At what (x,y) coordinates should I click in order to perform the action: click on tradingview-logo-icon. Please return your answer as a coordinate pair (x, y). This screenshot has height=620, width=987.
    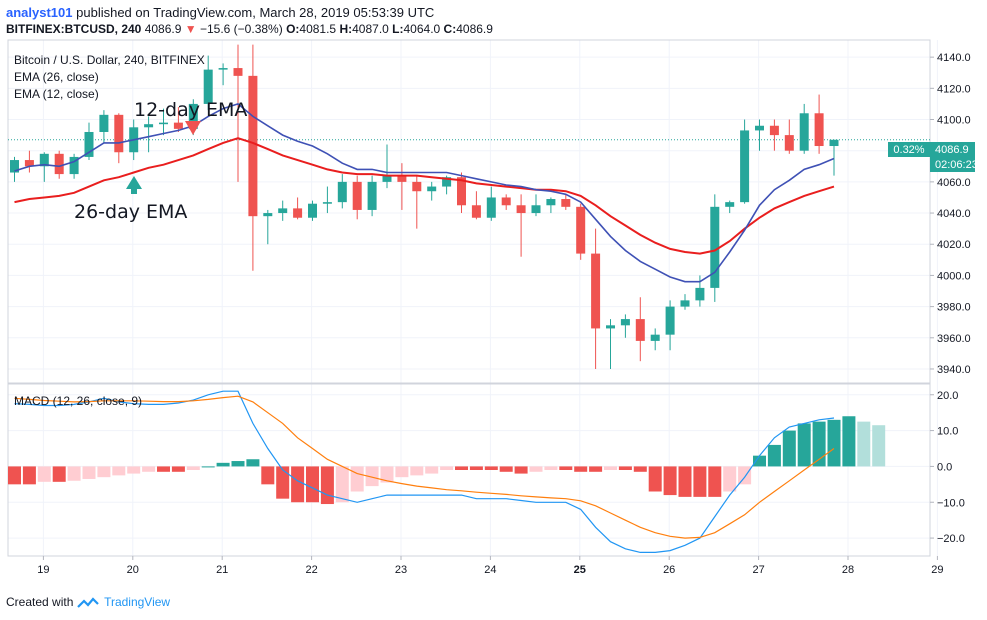
    Looking at the image, I should click on (87, 602).